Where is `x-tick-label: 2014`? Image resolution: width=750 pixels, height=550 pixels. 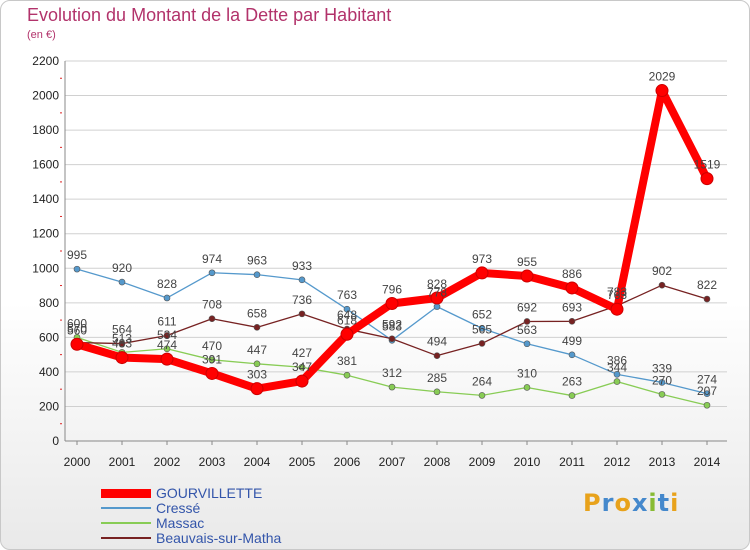
x-tick-label: 2014 is located at coordinates (707, 462).